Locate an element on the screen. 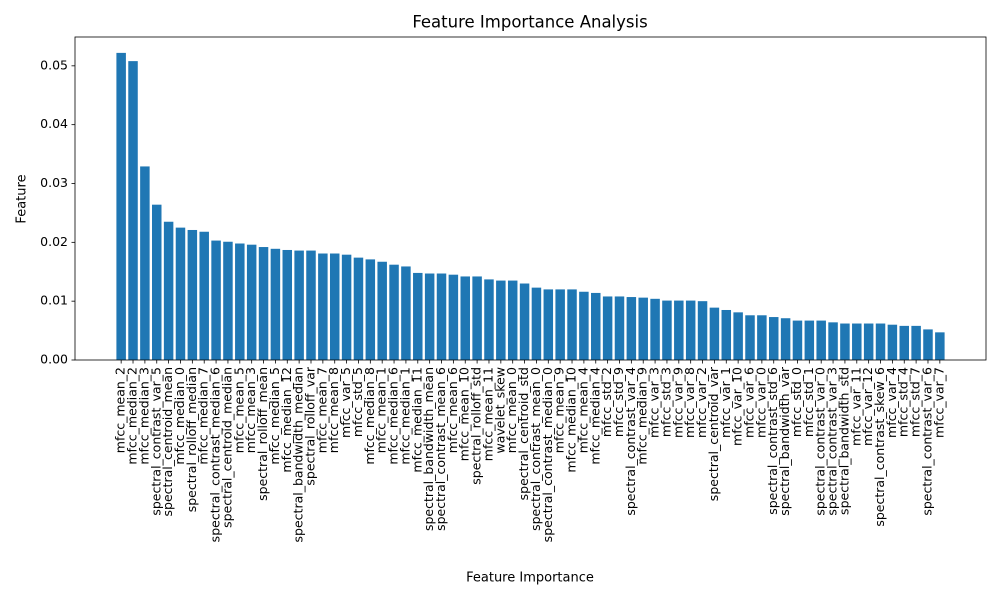  x-tick-label: mfcc_mean_1 is located at coordinates (381, 410).